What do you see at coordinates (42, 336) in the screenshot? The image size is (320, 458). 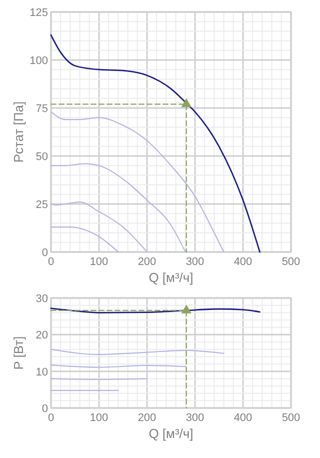 I see `y-tick-label: 20` at bounding box center [42, 336].